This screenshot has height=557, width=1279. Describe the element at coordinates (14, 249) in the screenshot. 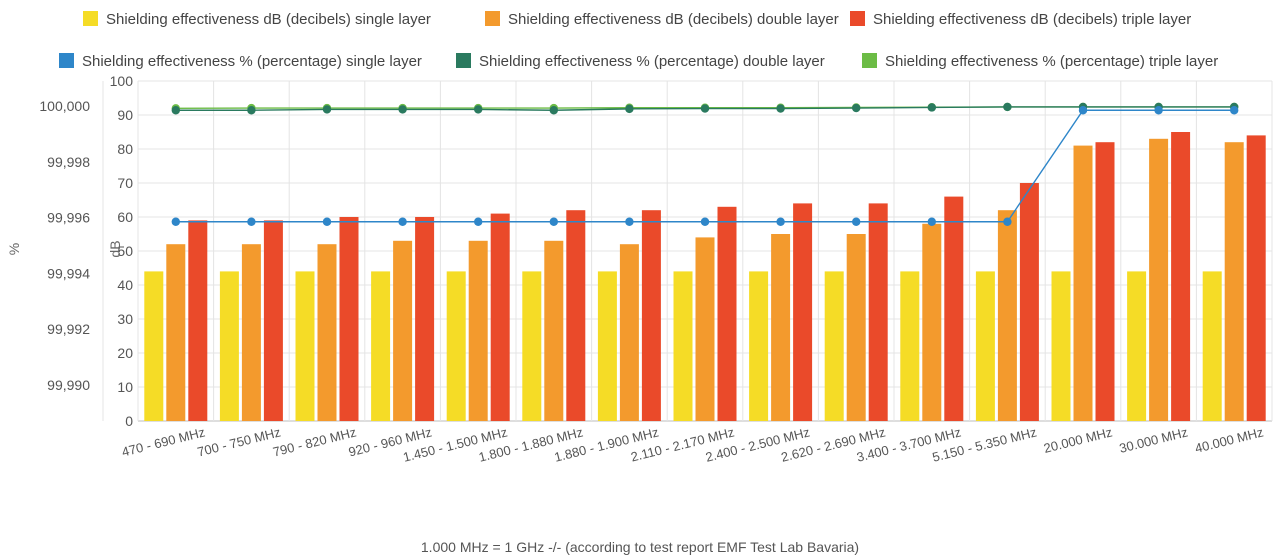

I see `percent-axis-title: %` at that location.